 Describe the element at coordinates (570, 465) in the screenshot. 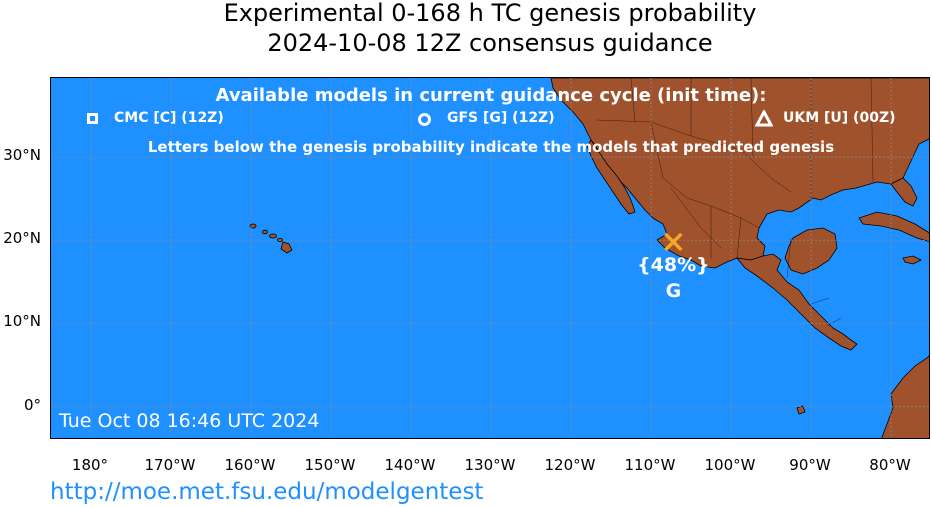

I see `longitude-label: 120°W` at that location.